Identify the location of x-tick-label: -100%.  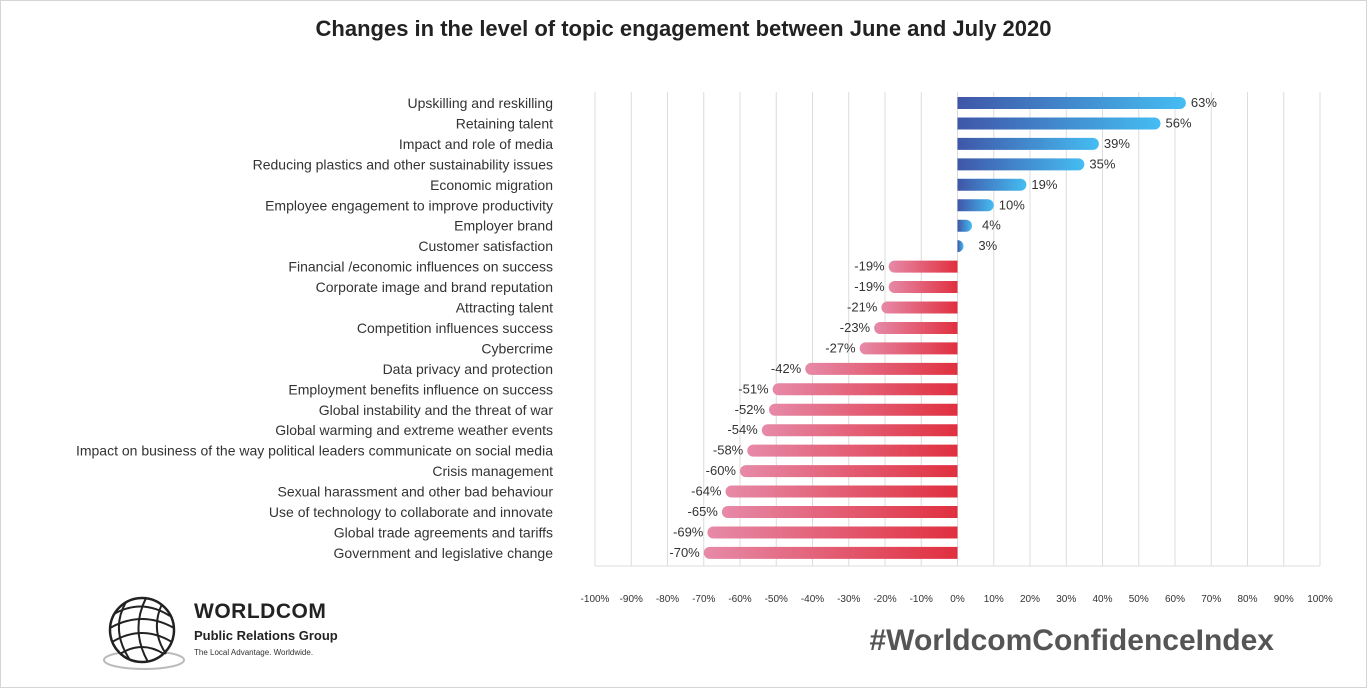
(595, 599).